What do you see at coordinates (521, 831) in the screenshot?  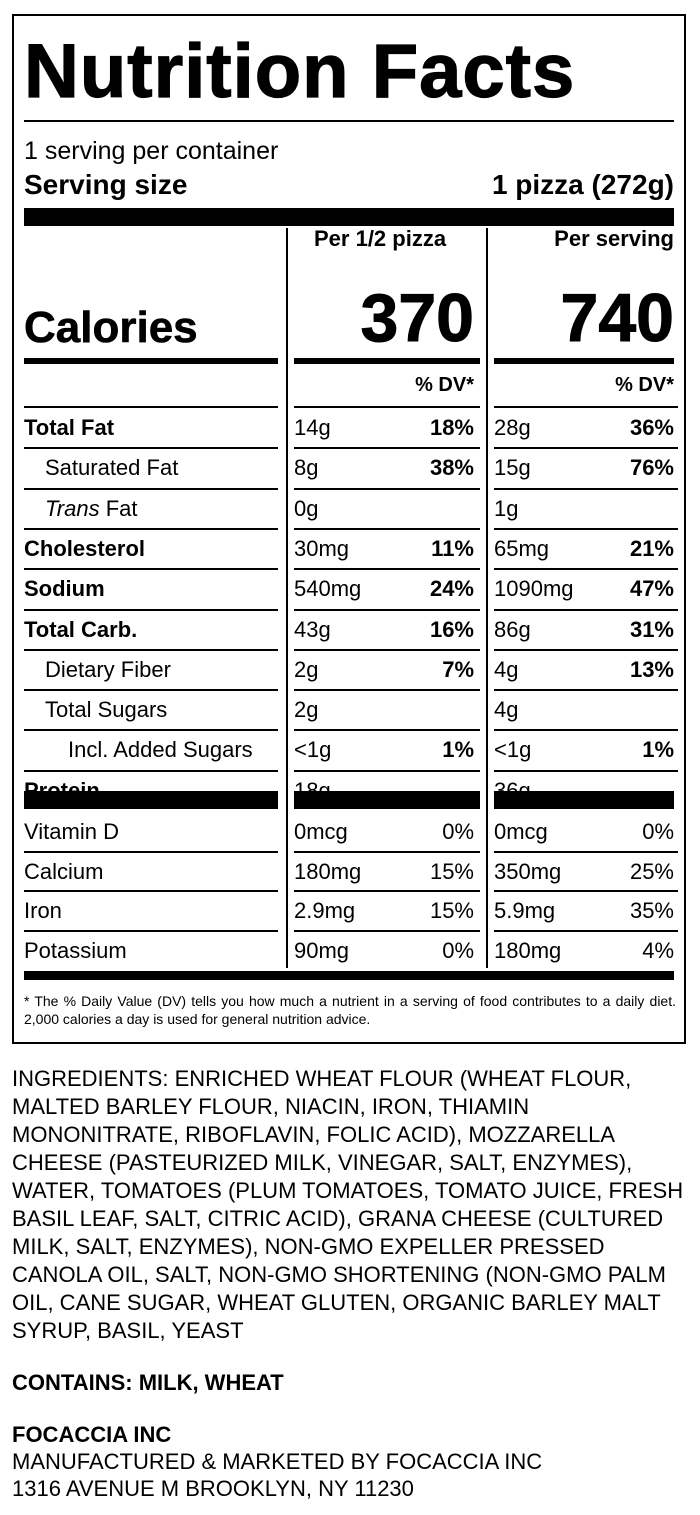 I see `amount-col2: 0mcg` at bounding box center [521, 831].